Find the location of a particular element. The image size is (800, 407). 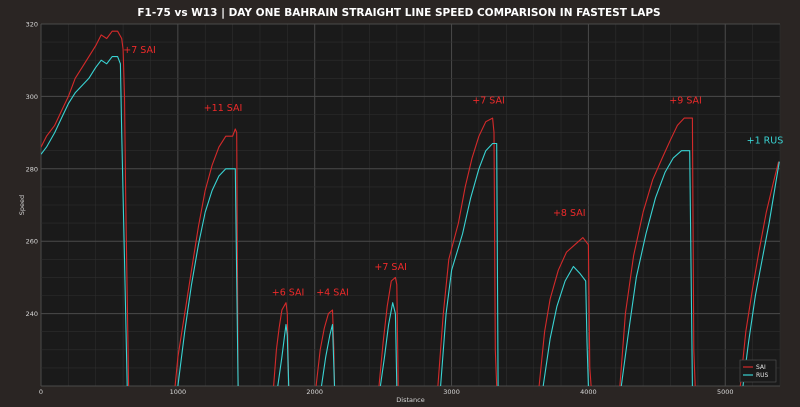

x-tick-label: 4000 is located at coordinates (588, 392).